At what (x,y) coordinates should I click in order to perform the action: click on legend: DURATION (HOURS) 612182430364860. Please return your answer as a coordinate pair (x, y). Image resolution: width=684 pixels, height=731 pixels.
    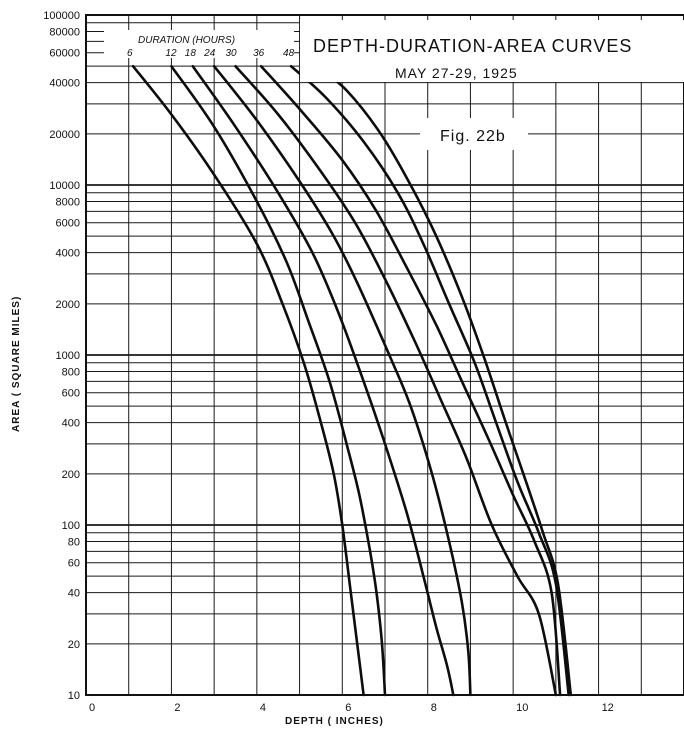
    Looking at the image, I should click on (212, 44).